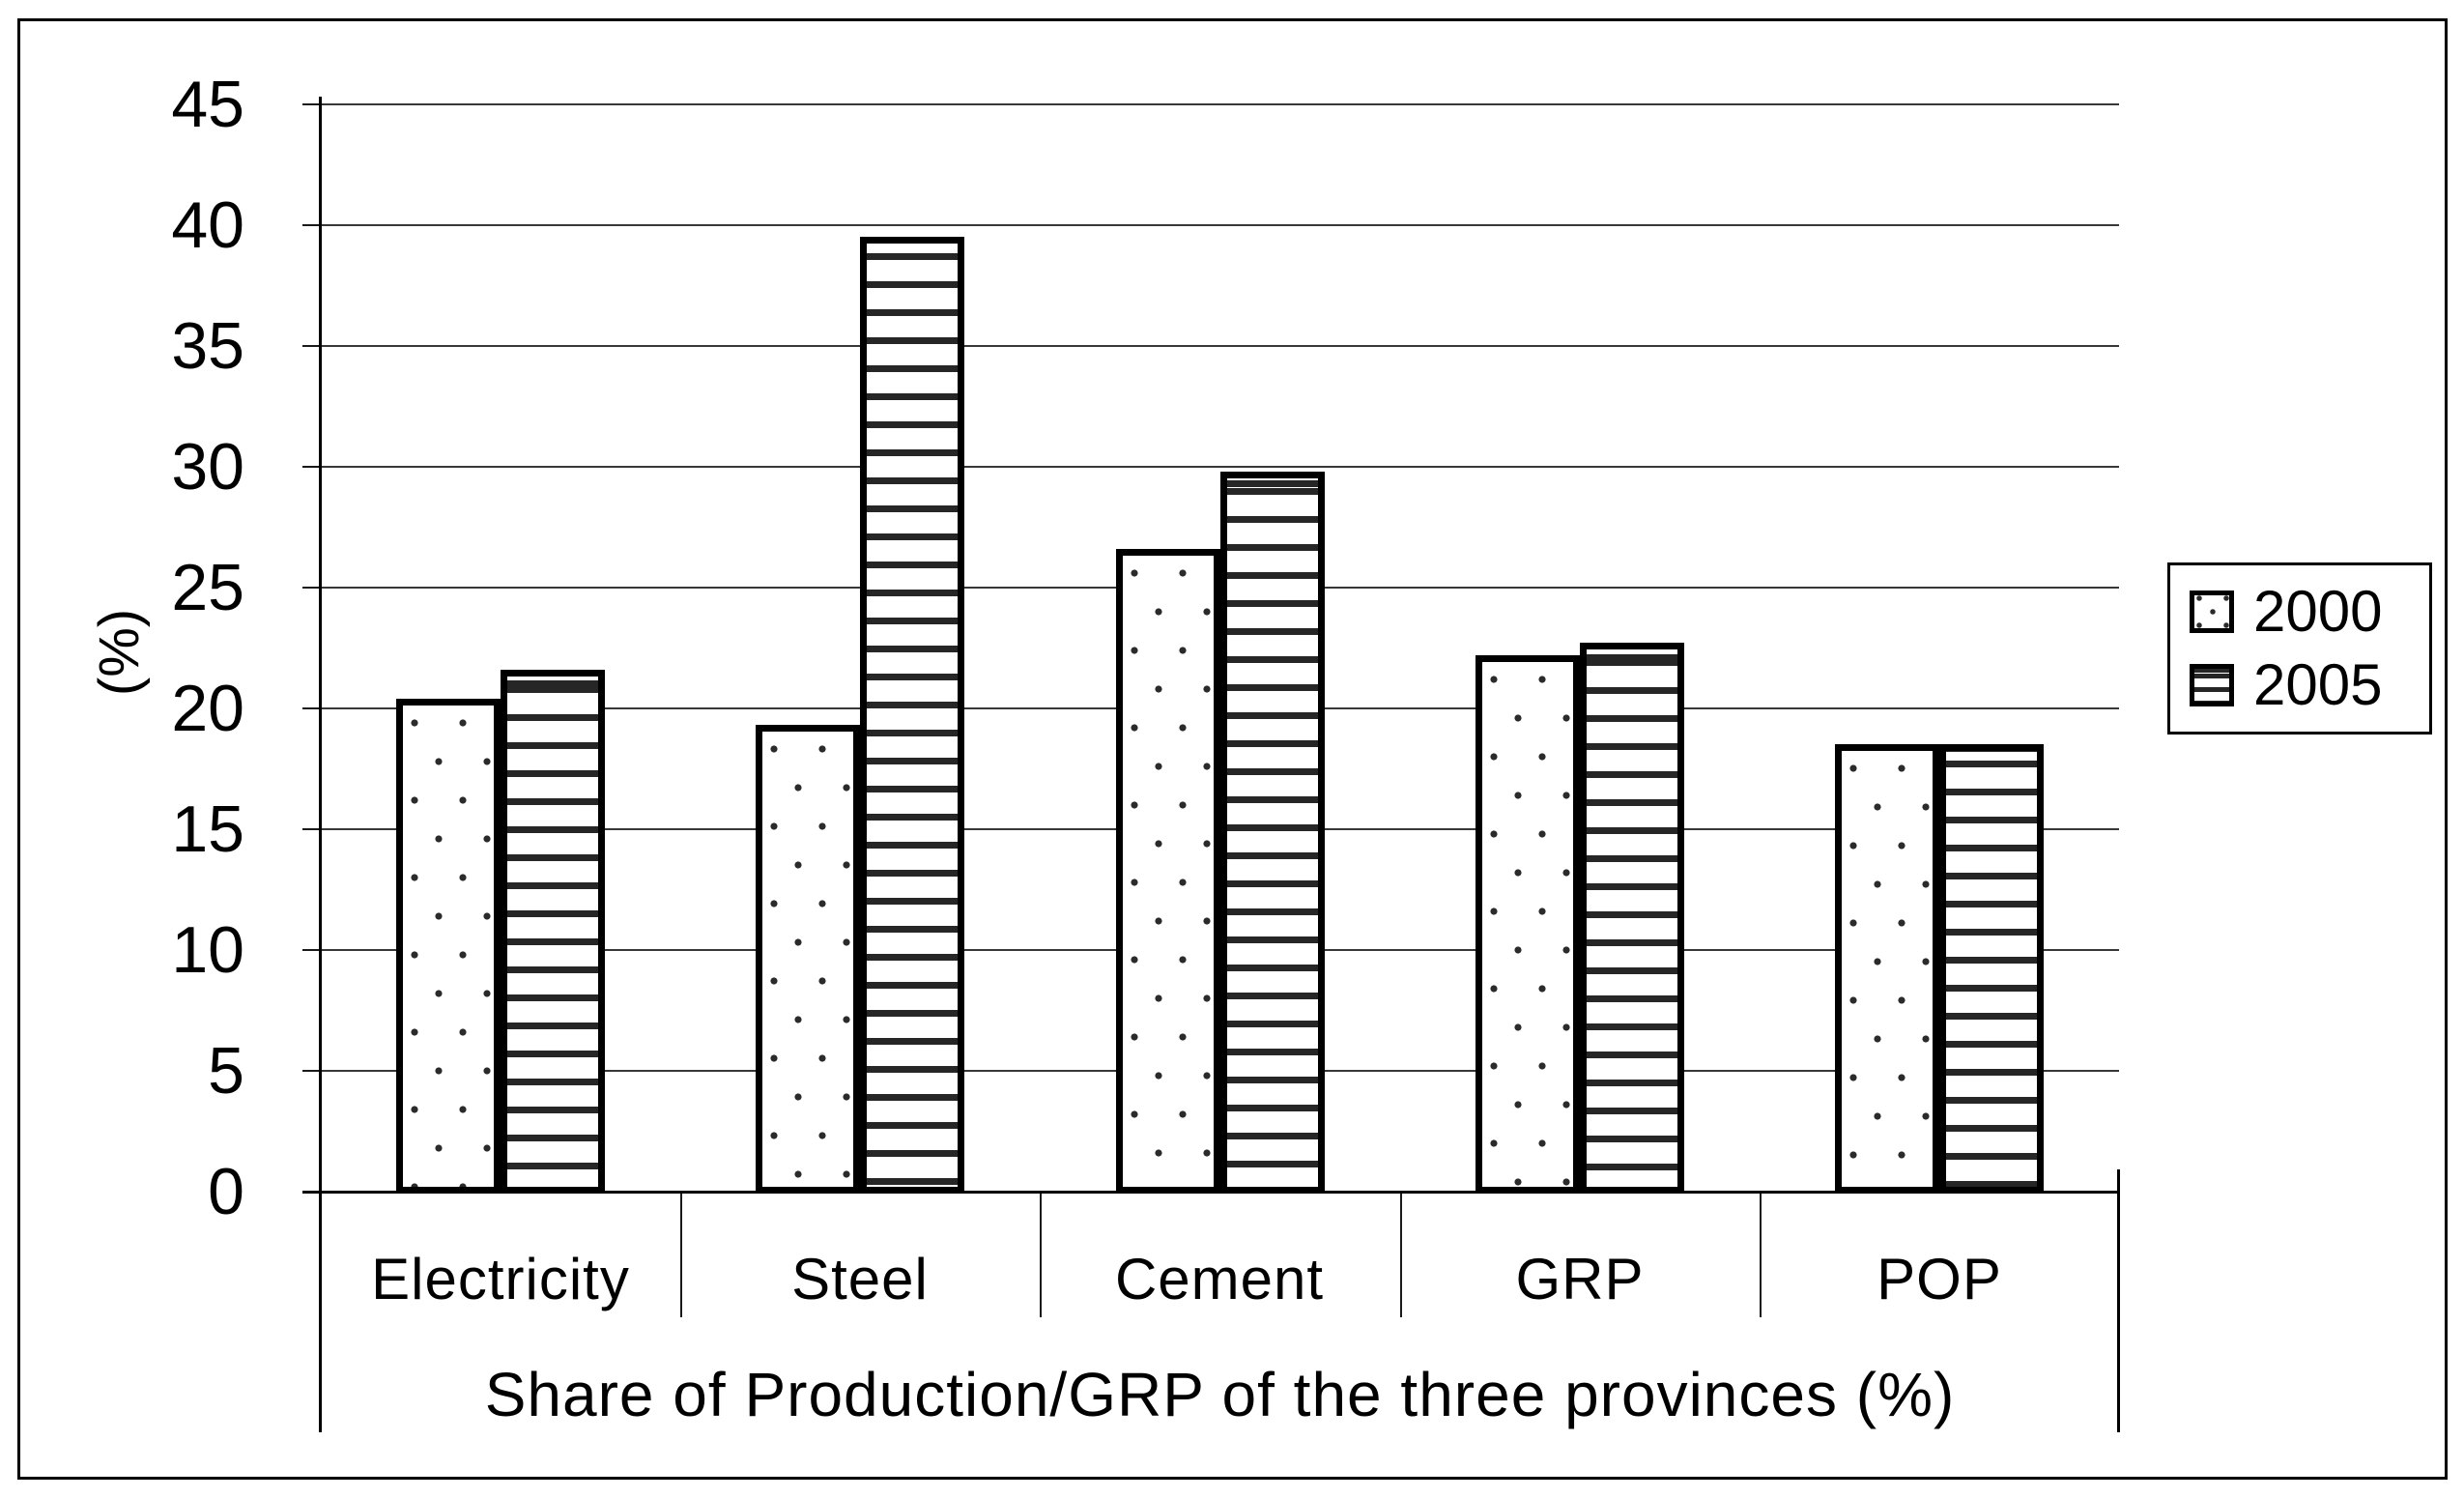  Describe the element at coordinates (2212, 612) in the screenshot. I see `legend-swatch-dots-icon` at that location.